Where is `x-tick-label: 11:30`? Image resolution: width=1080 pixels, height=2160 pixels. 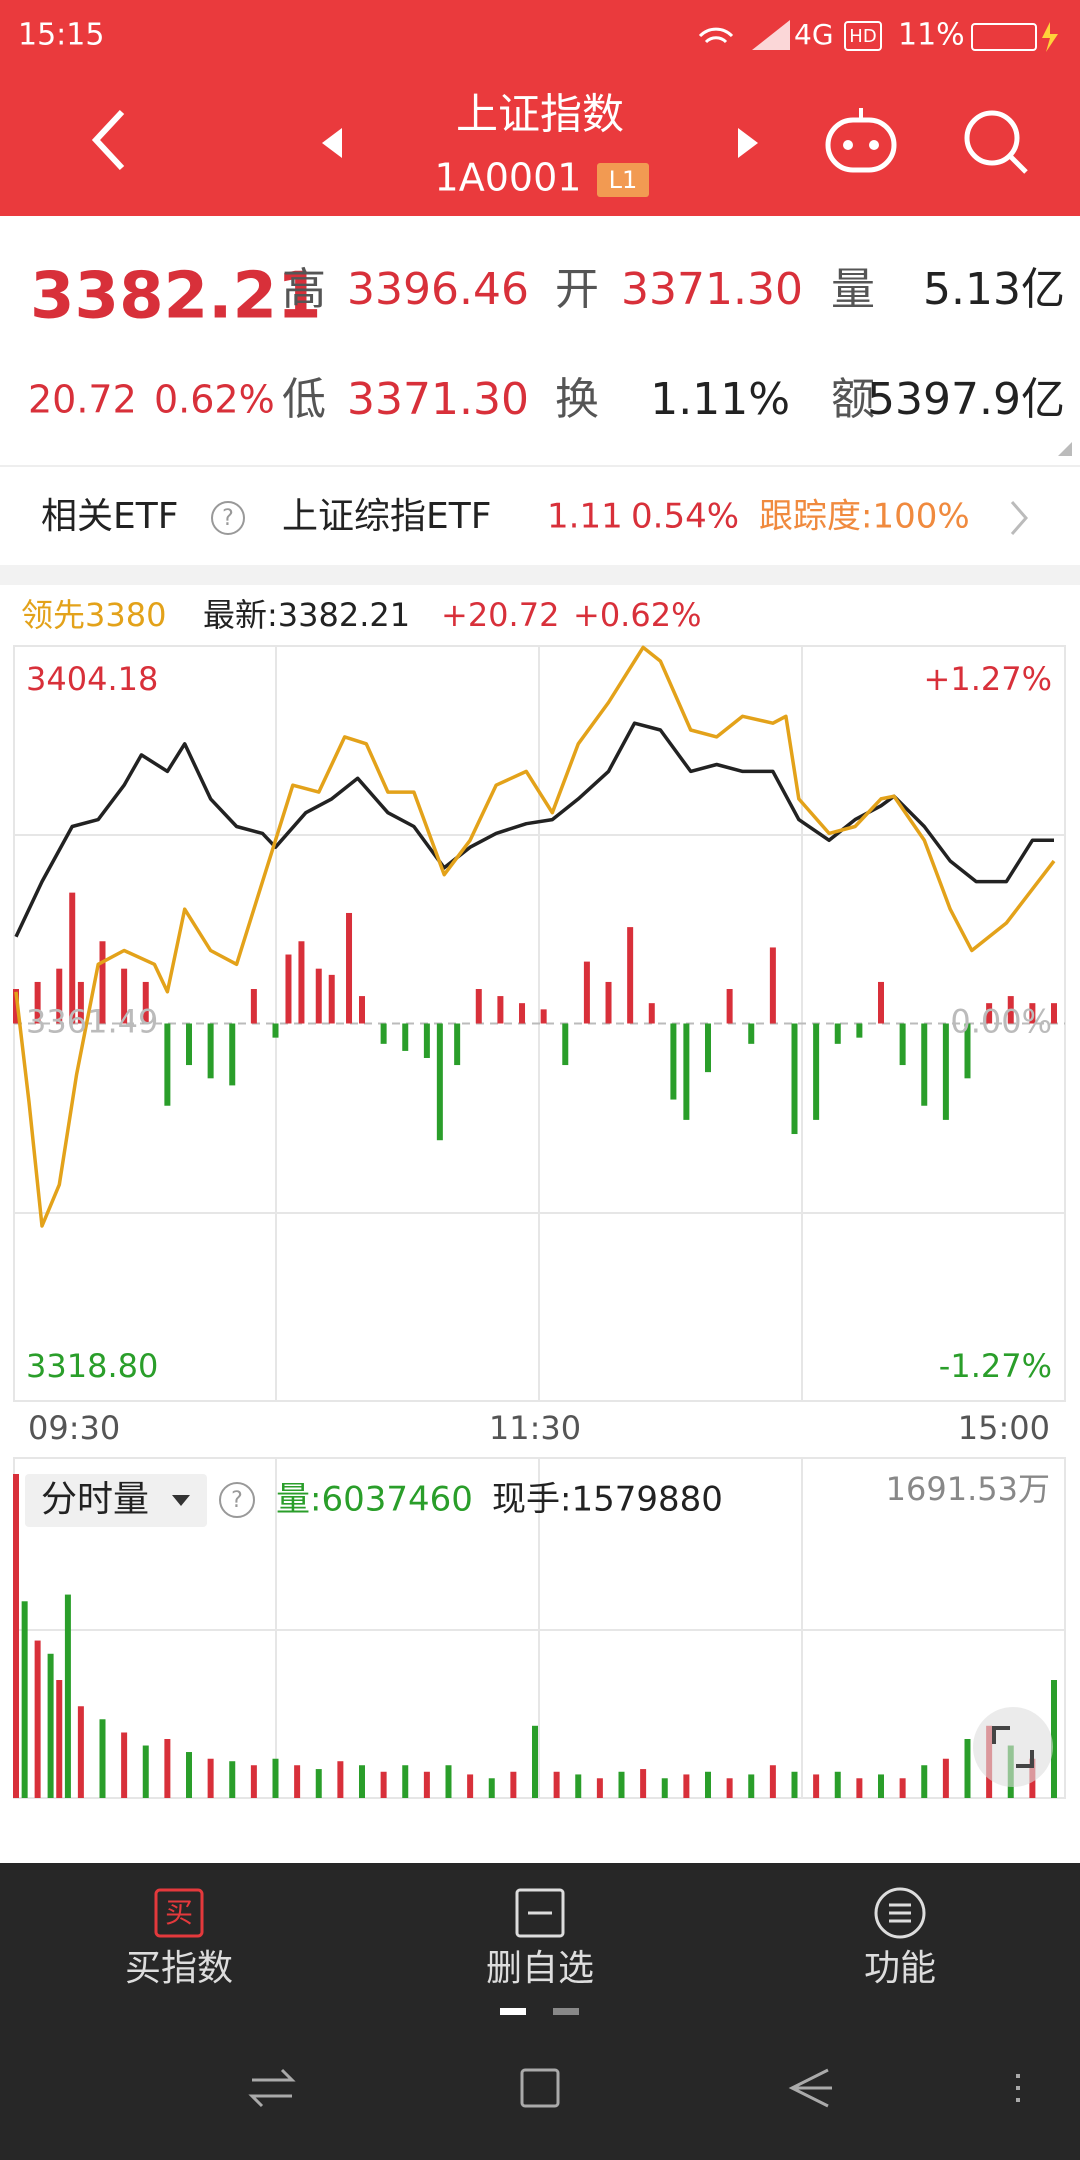
x-tick-label: 11:30 is located at coordinates (535, 1428).